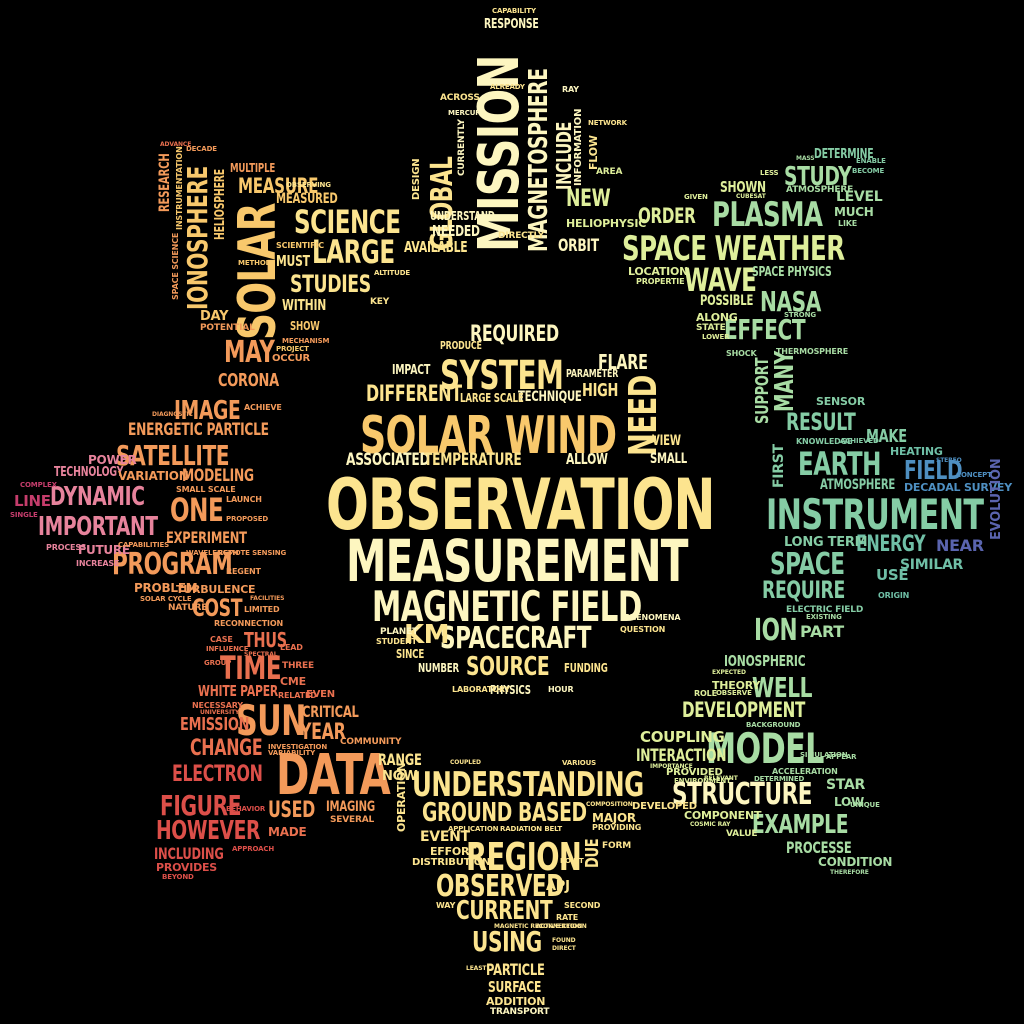 Image resolution: width=1024 pixels, height=1024 pixels. What do you see at coordinates (400, 759) in the screenshot?
I see `word-range: RANGE` at bounding box center [400, 759].